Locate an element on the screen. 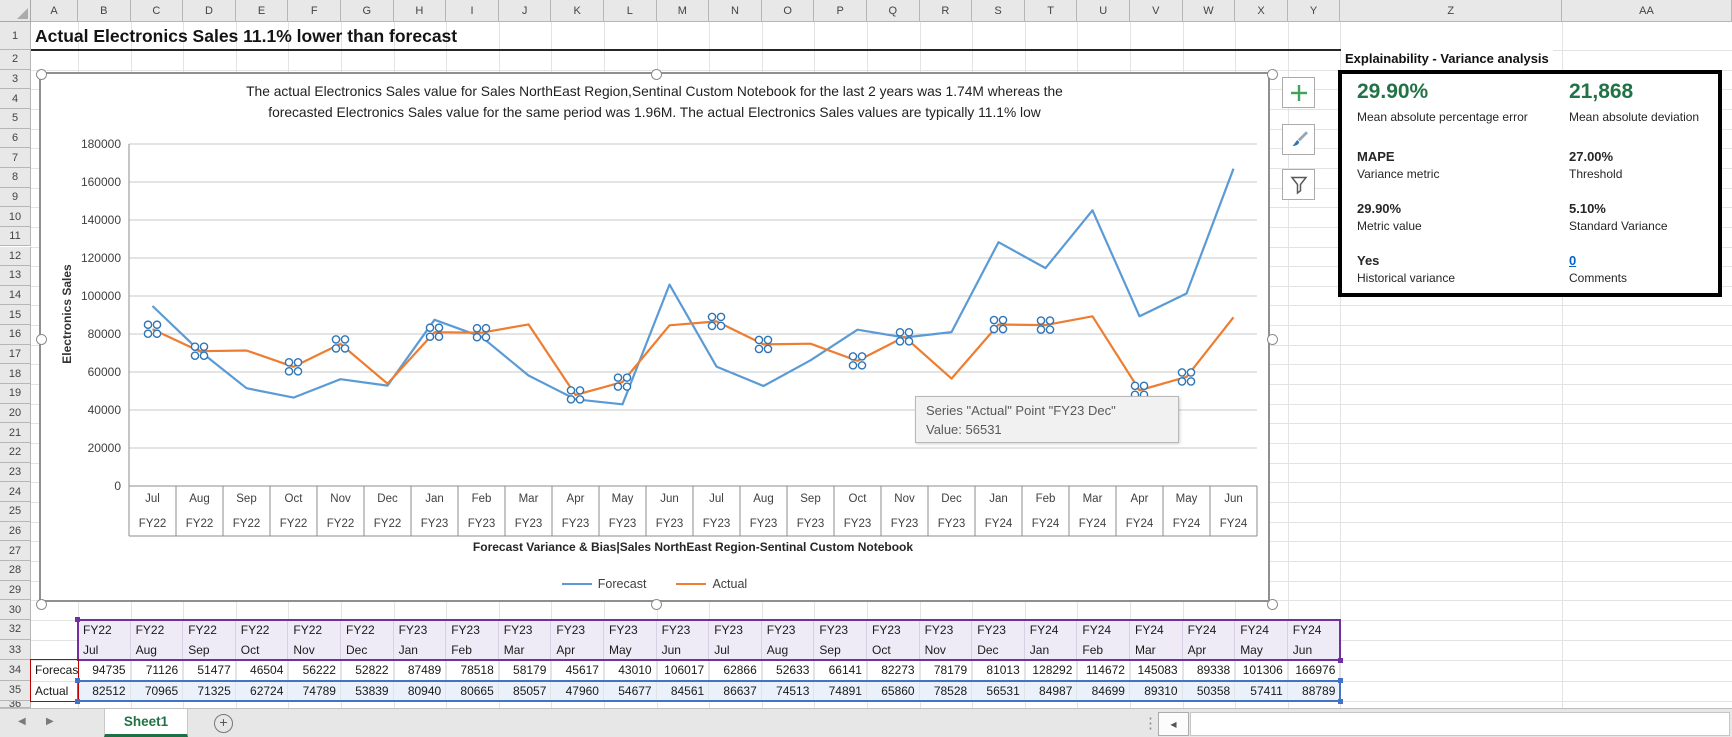 The height and width of the screenshot is (737, 1732). table-cell-actual-value: 89310 is located at coordinates (1156, 690).